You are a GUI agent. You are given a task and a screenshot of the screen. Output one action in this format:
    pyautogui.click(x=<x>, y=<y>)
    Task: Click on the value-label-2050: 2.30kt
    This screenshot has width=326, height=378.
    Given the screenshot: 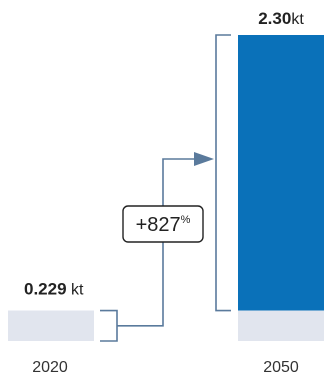 What is the action you would take?
    pyautogui.click(x=281, y=18)
    